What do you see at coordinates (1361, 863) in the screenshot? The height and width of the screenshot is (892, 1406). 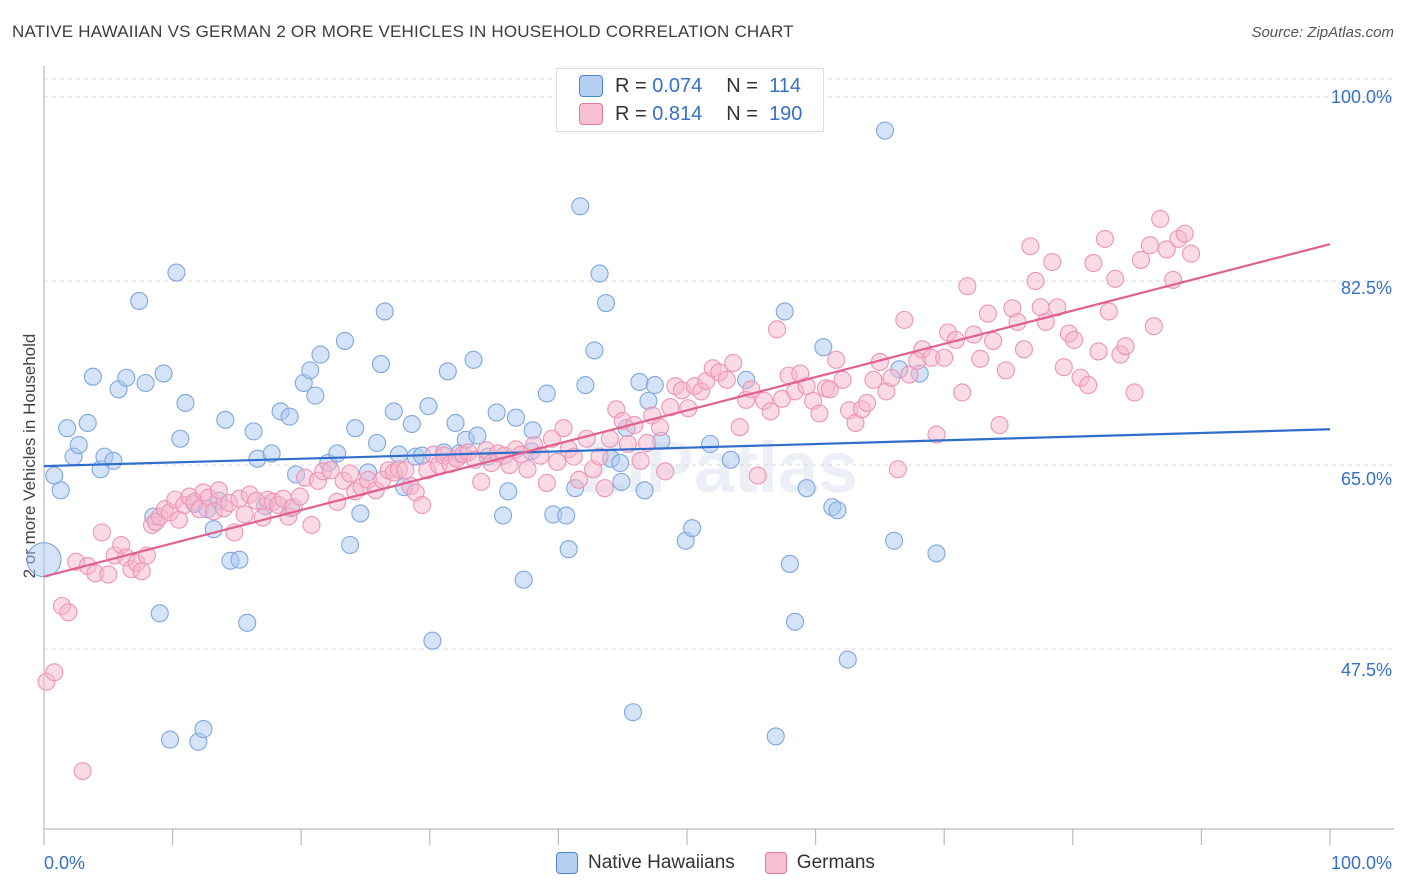 I see `x-tick-label: 100.0%` at bounding box center [1361, 863].